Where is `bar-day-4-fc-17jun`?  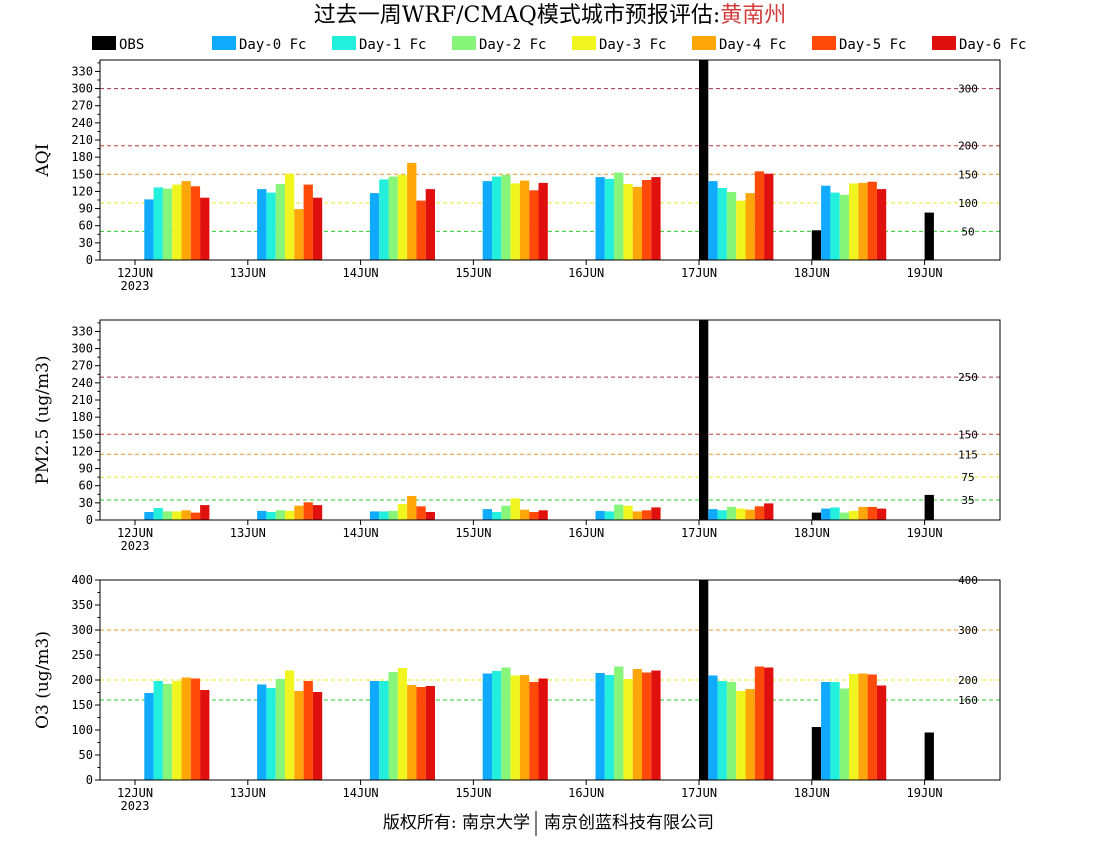 bar-day-4-fc-17jun is located at coordinates (750, 514).